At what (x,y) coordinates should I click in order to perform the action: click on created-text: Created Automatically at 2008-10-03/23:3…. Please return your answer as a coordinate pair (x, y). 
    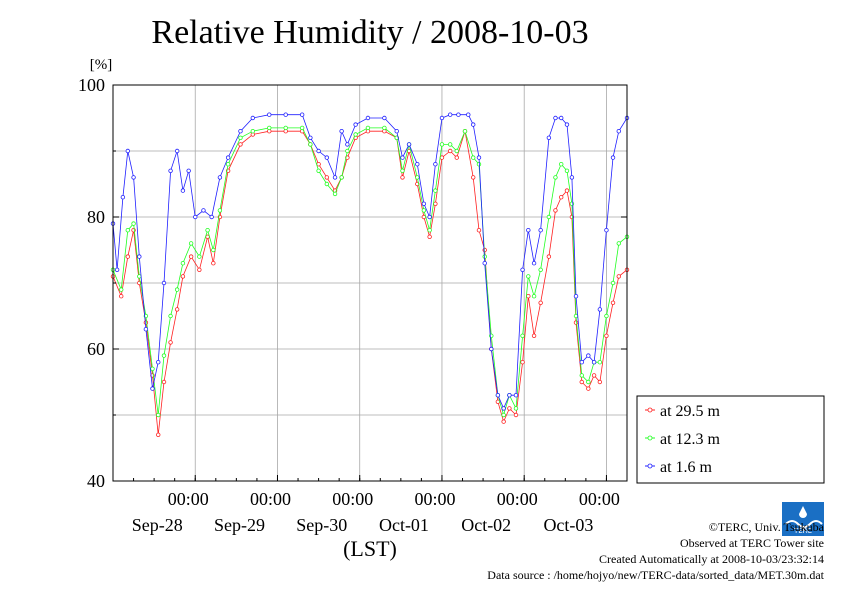
    Looking at the image, I should click on (711, 559).